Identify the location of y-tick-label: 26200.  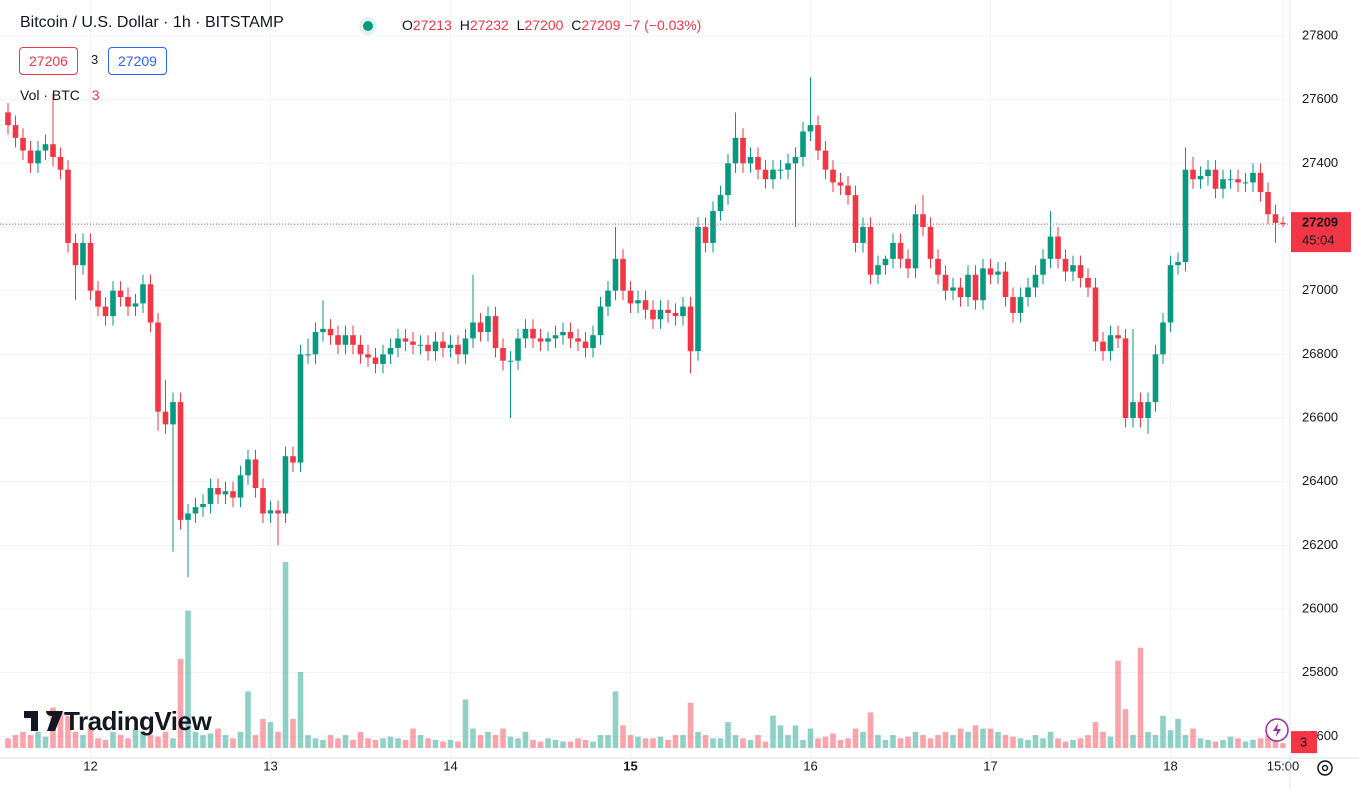
(1320, 544).